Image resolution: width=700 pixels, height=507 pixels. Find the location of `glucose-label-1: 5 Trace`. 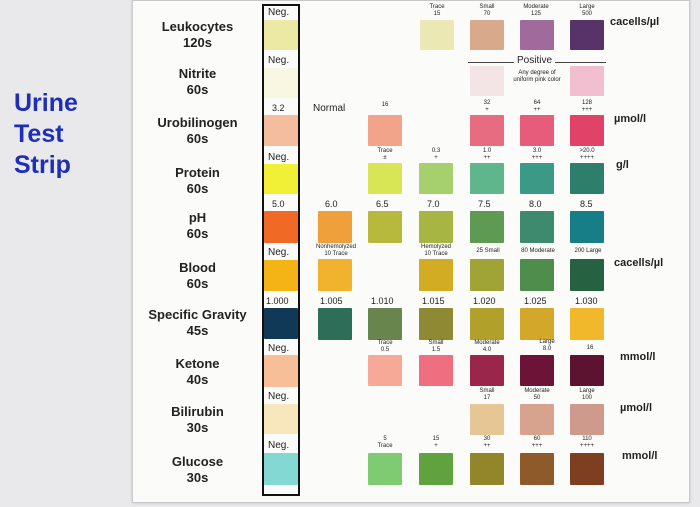

glucose-label-1: 5 Trace is located at coordinates (385, 442).